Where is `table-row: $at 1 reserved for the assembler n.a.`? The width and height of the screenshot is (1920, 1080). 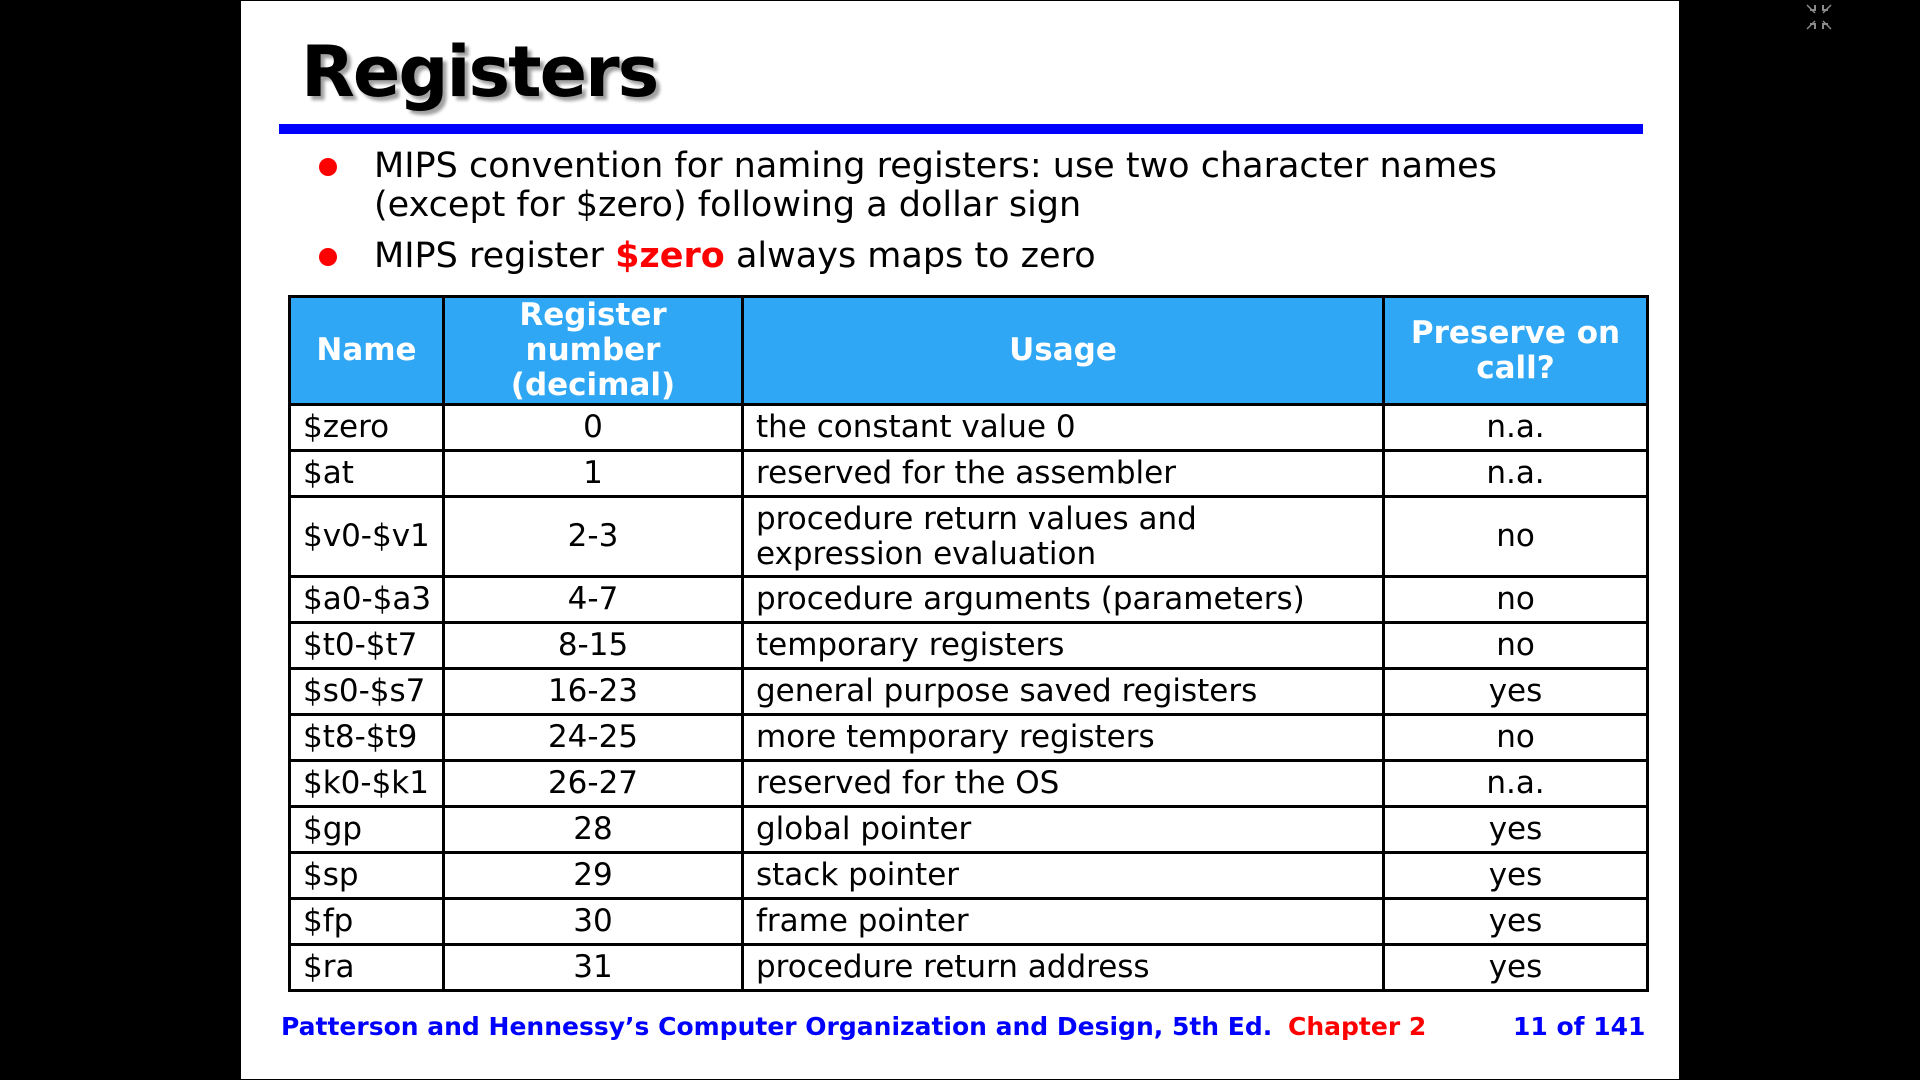 table-row: $at 1 reserved for the assembler n.a. is located at coordinates (968, 473).